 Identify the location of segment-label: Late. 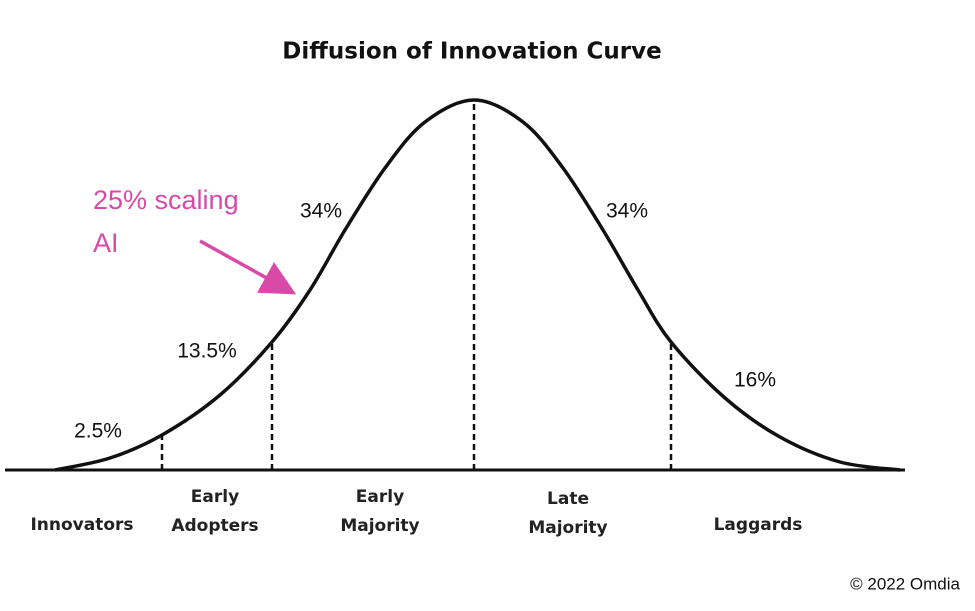
(568, 499).